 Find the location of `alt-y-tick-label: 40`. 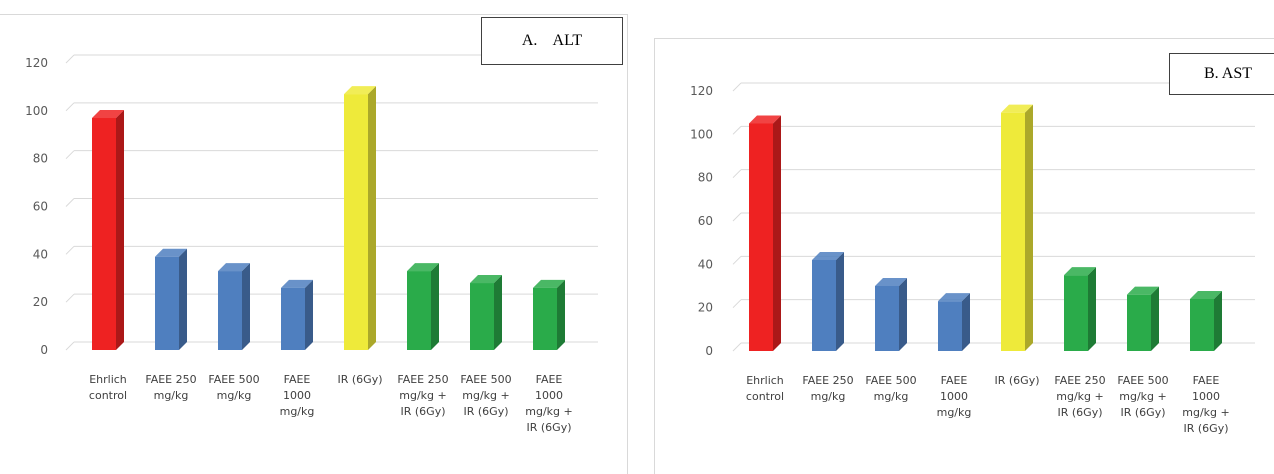

alt-y-tick-label: 40 is located at coordinates (40, 254).